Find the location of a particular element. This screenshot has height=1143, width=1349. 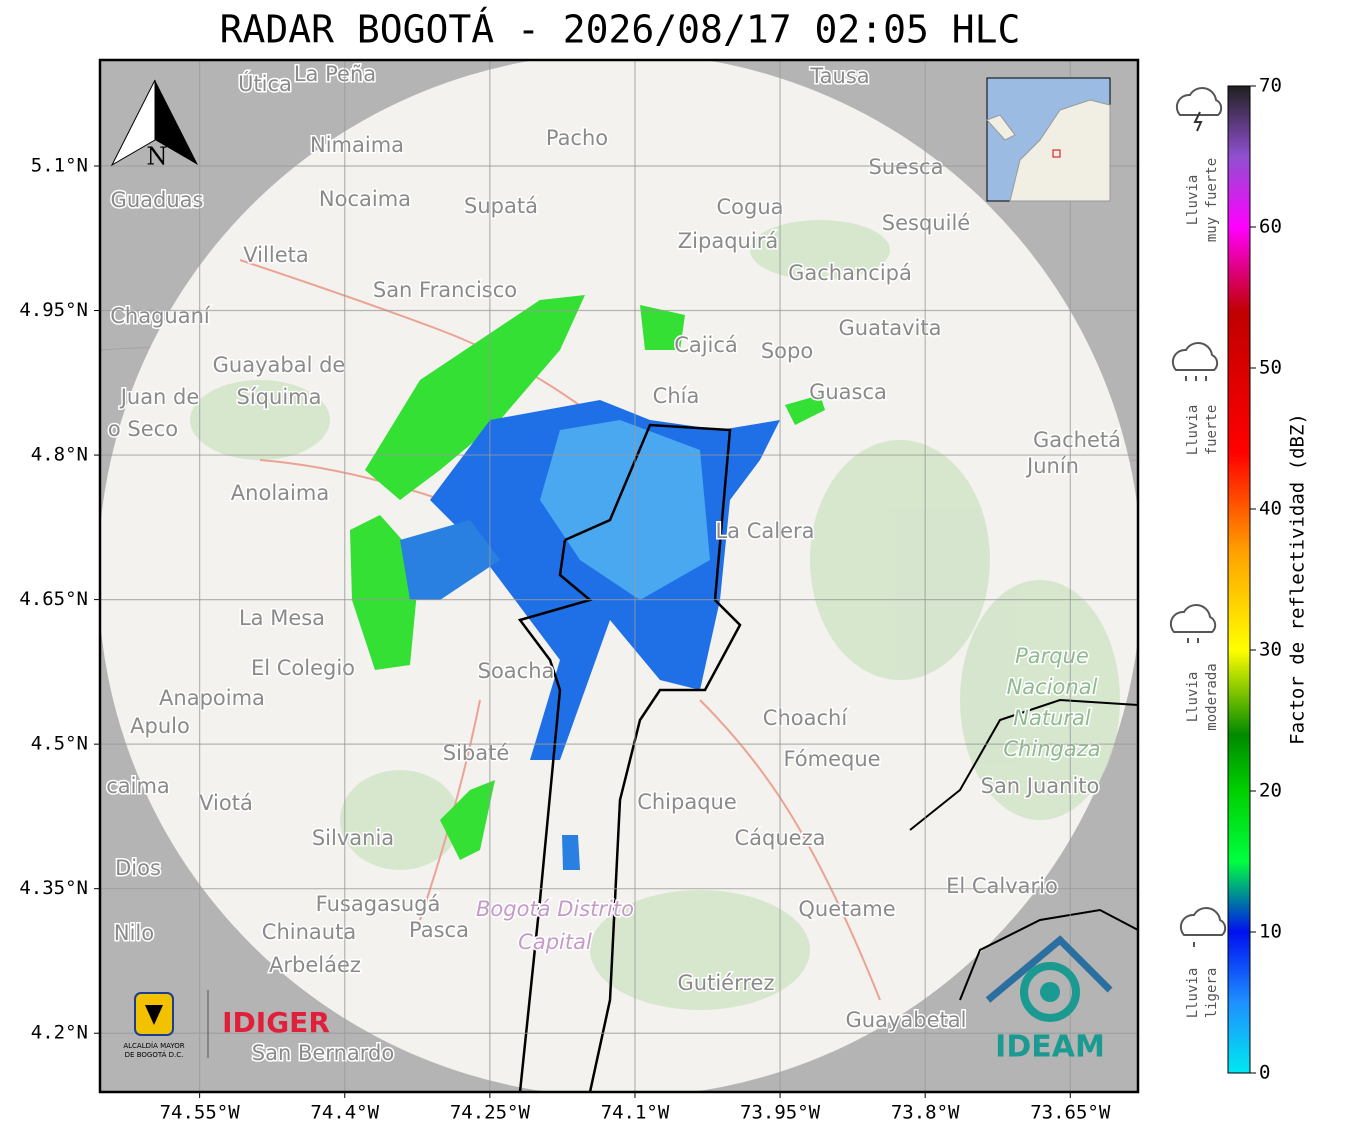

legend-label: moderada is located at coordinates (1212, 696).